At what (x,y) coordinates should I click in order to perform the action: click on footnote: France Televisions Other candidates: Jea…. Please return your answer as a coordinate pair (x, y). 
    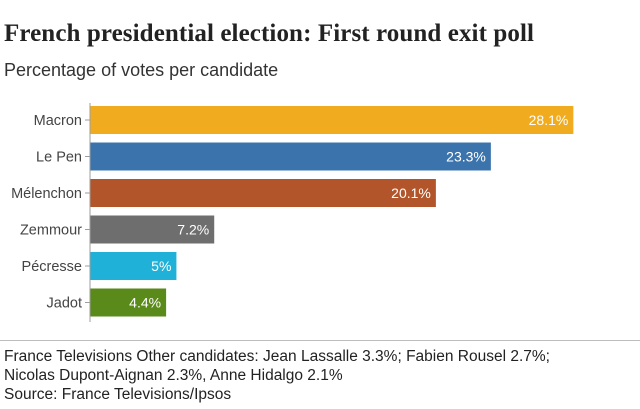
    Looking at the image, I should click on (320, 375).